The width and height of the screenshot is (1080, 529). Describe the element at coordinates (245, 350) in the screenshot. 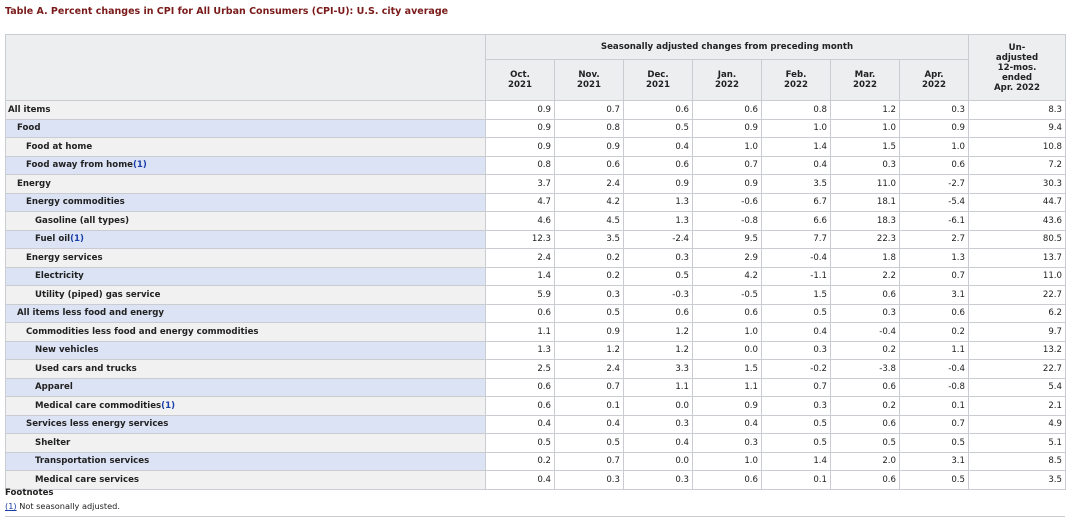

I see `row-label: New vehicles` at that location.